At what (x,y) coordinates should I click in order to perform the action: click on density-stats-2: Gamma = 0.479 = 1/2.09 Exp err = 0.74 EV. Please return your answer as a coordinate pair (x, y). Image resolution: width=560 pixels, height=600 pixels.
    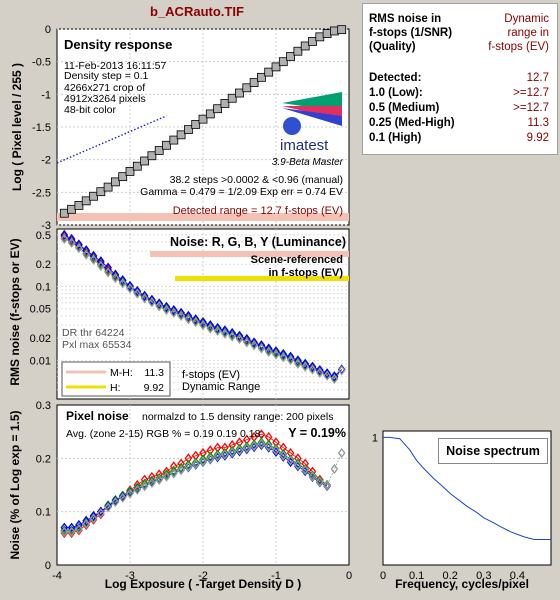
    Looking at the image, I should click on (241, 192).